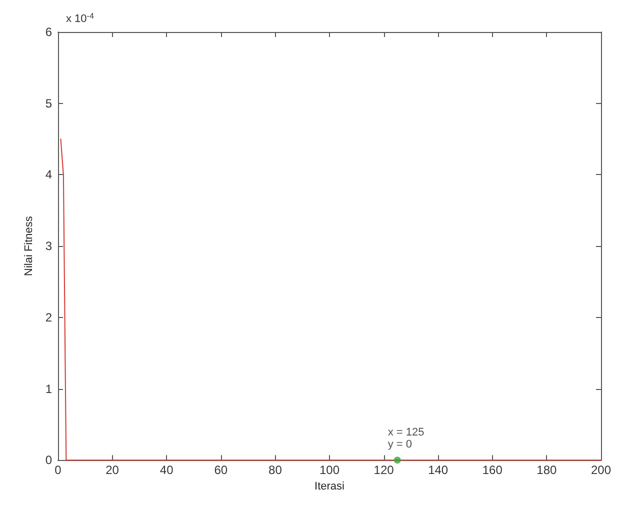 This screenshot has width=631, height=505. Describe the element at coordinates (384, 470) in the screenshot. I see `x-tick-label: 120` at that location.